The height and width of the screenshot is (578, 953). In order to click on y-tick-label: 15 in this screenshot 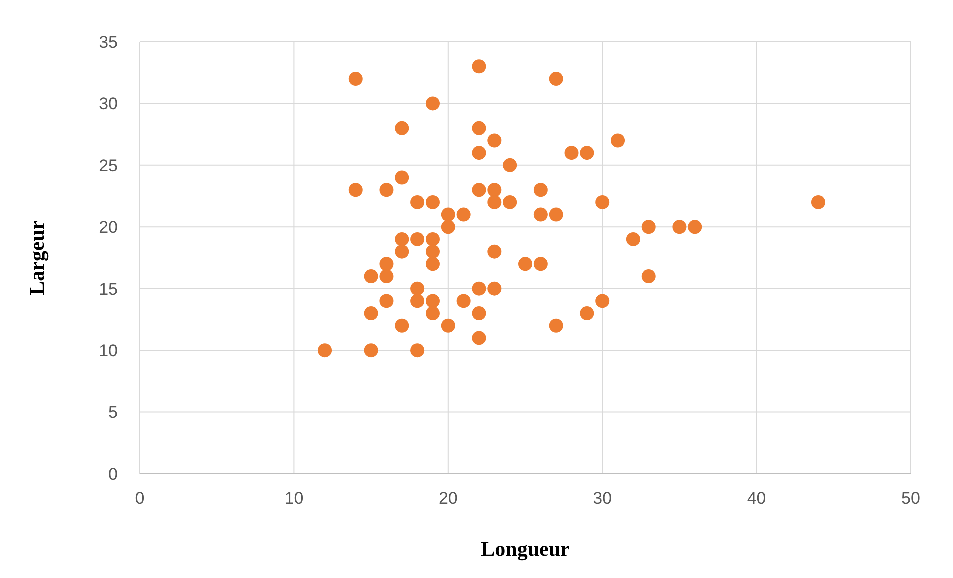, I will do `click(108, 289)`.